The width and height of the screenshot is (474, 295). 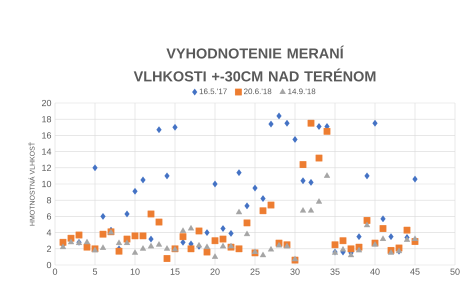 What do you see at coordinates (49, 233) in the screenshot?
I see `y-tick-label: 4` at bounding box center [49, 233].